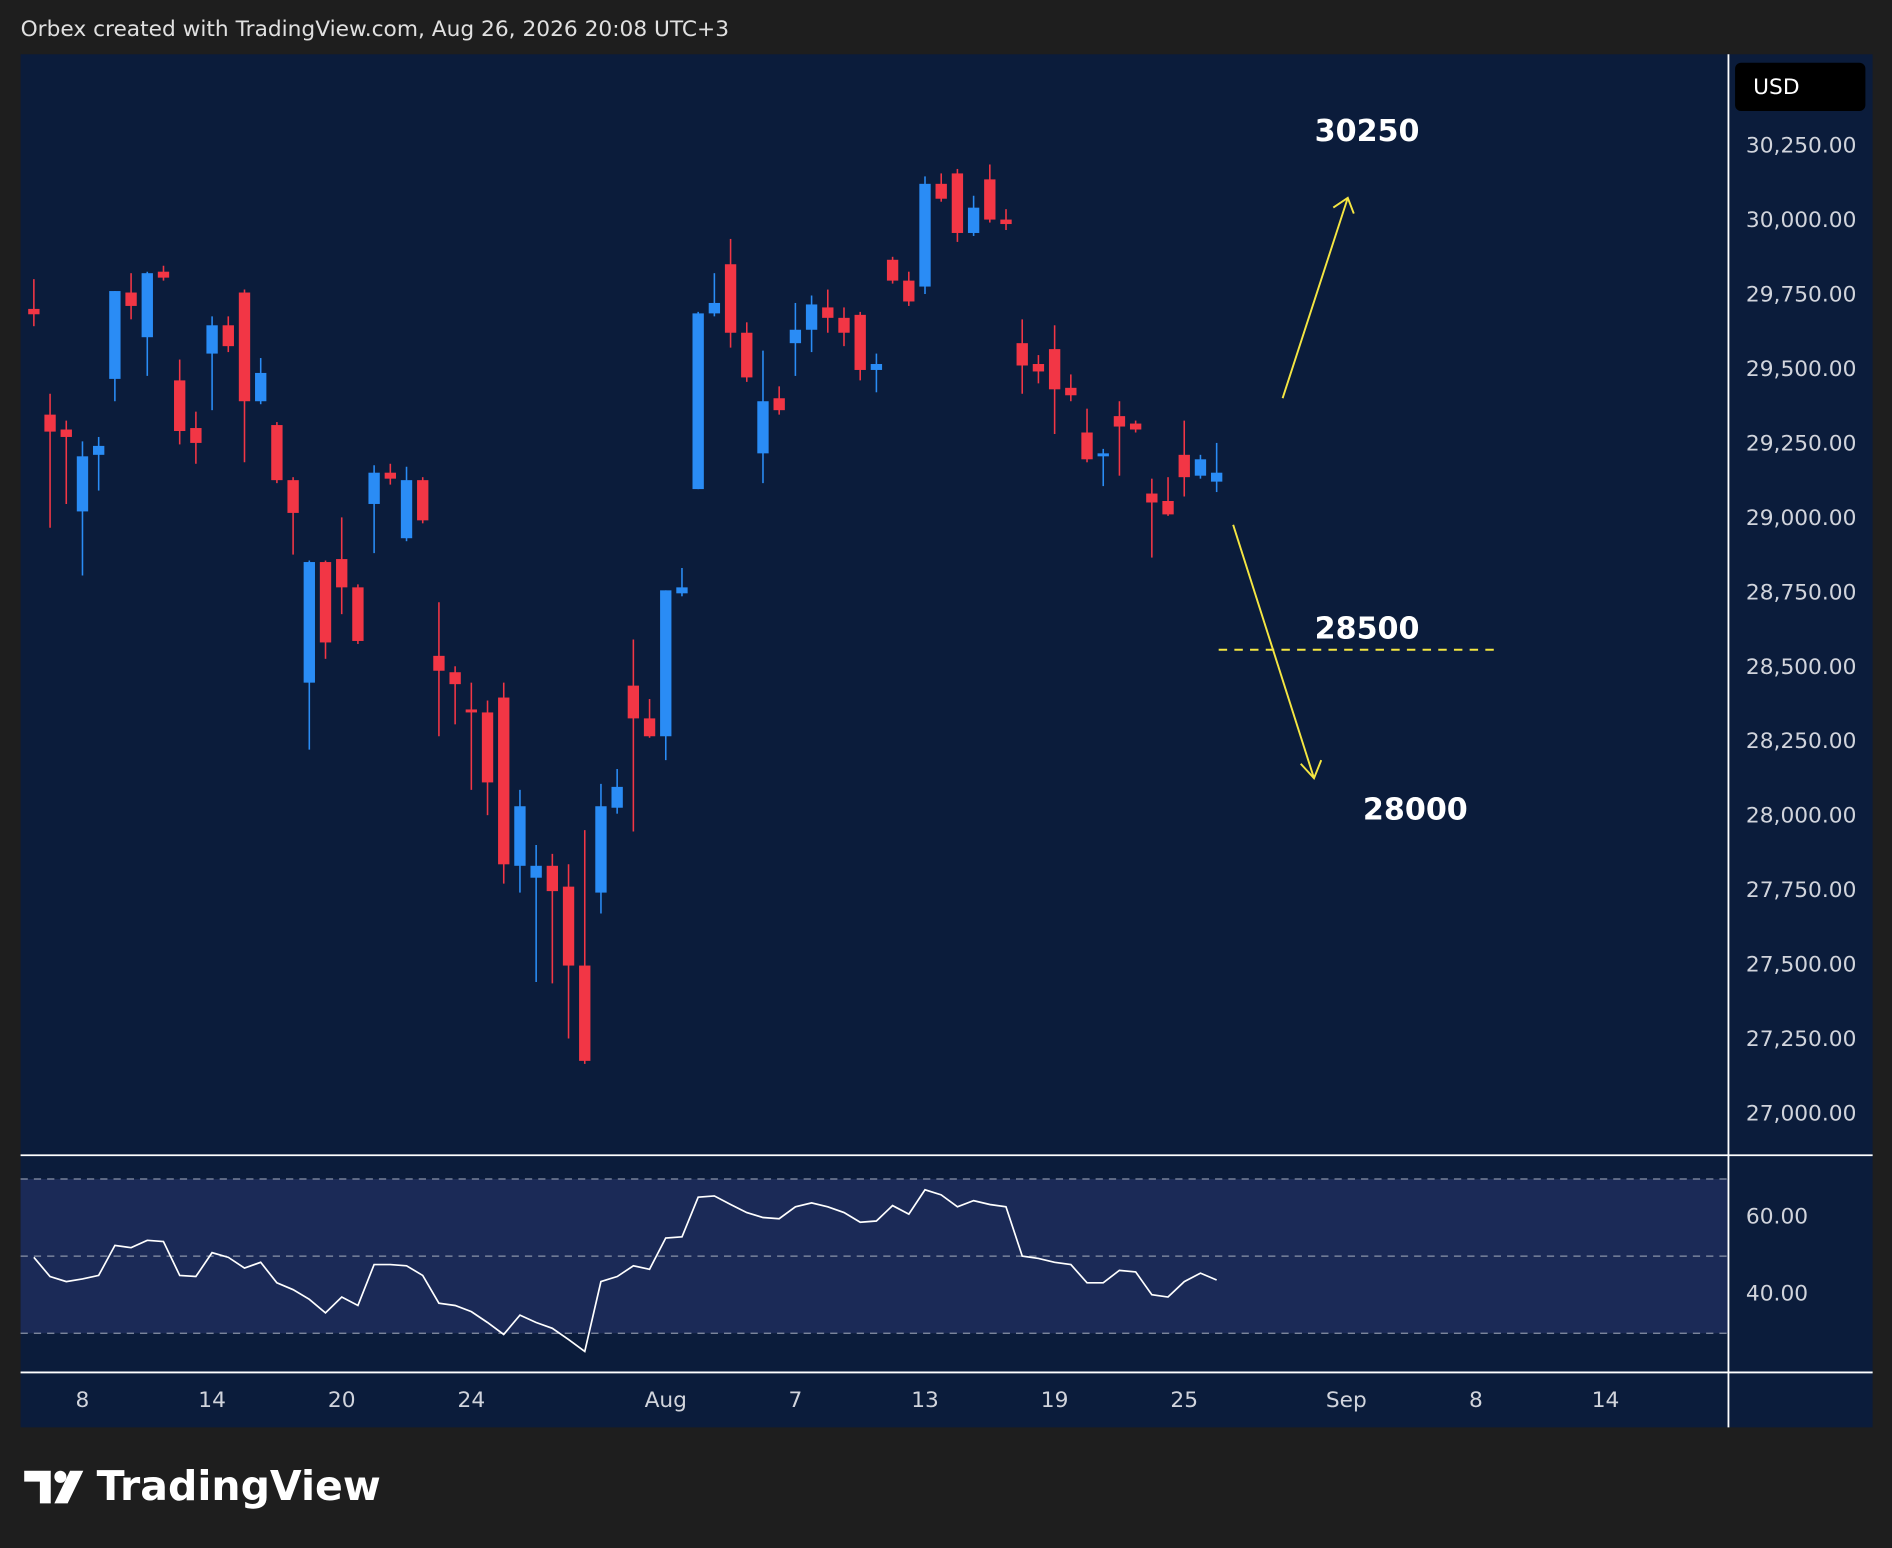  What do you see at coordinates (1367, 628) in the screenshot?
I see `annotation: 28500` at bounding box center [1367, 628].